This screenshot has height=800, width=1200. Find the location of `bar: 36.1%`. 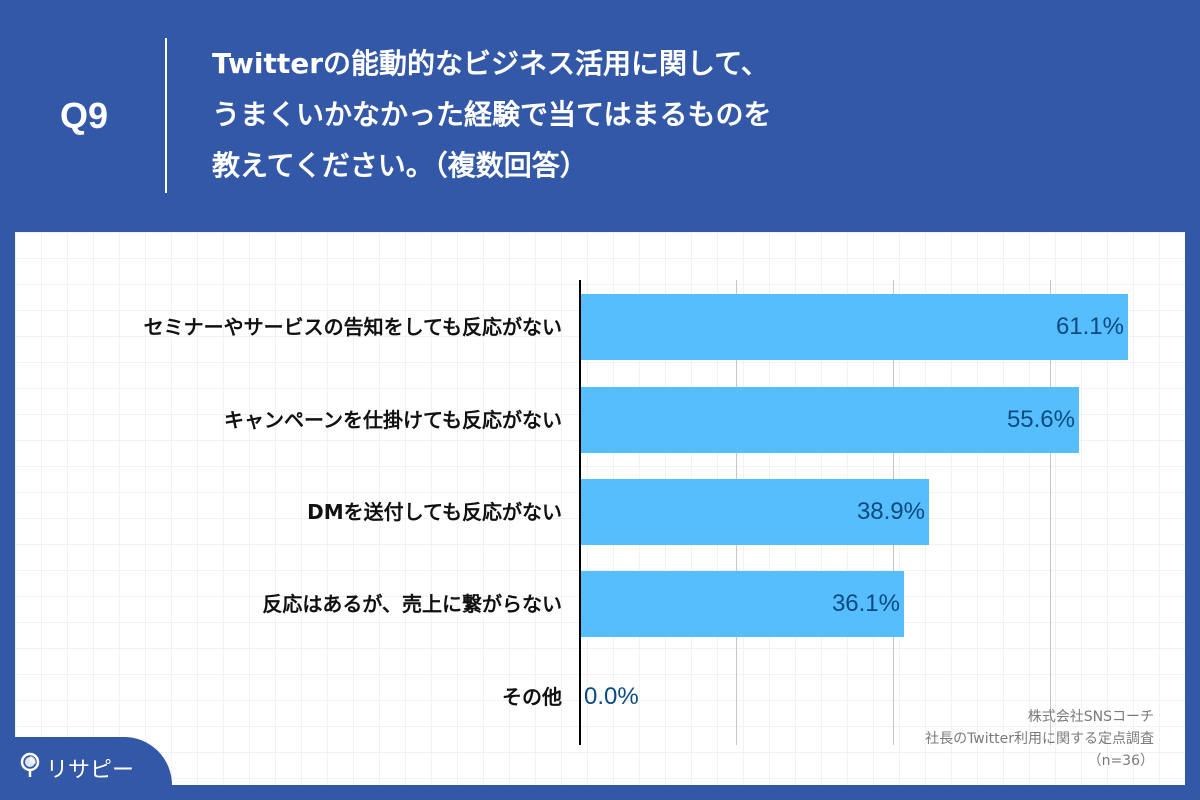

bar: 36.1% is located at coordinates (742, 604).